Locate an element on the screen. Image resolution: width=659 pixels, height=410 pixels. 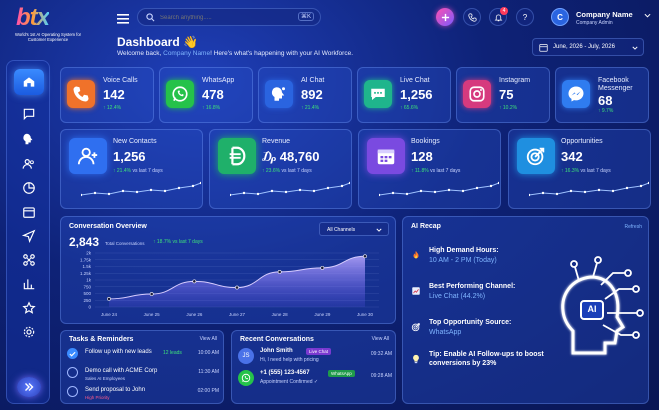
kpi-card: WhatsApp 478 ↑ 16.8% is located at coordinates (206, 95).